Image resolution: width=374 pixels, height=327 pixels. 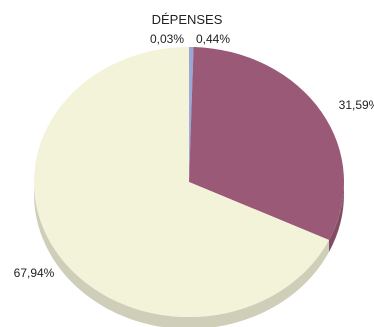 What do you see at coordinates (336, 217) in the screenshot?
I see `pie-slice-side` at bounding box center [336, 217].